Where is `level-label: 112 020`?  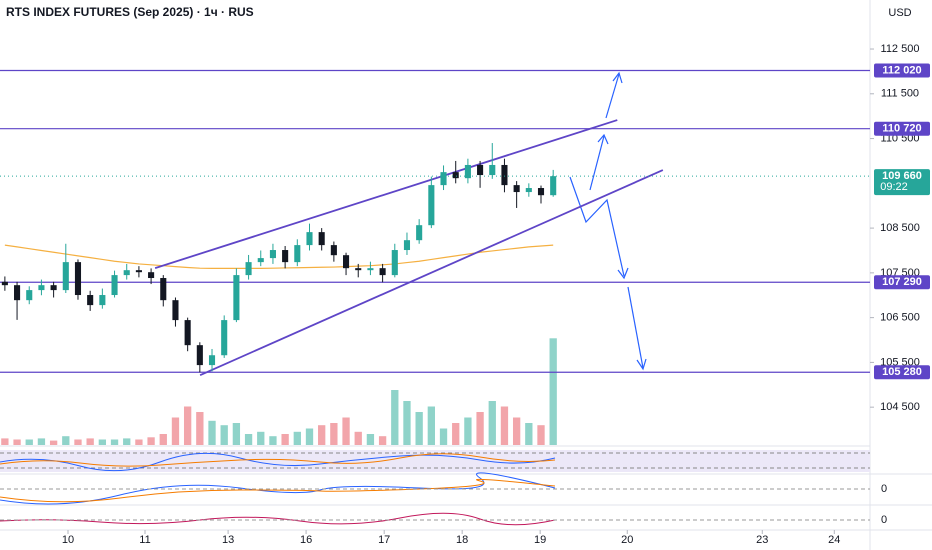 level-label: 112 020 is located at coordinates (901, 70).